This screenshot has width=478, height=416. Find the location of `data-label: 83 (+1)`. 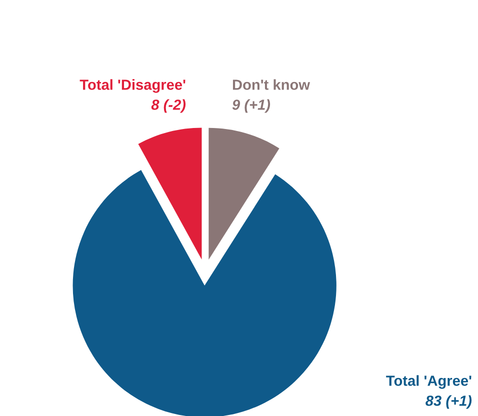

data-label: 83 (+1) is located at coordinates (449, 402).